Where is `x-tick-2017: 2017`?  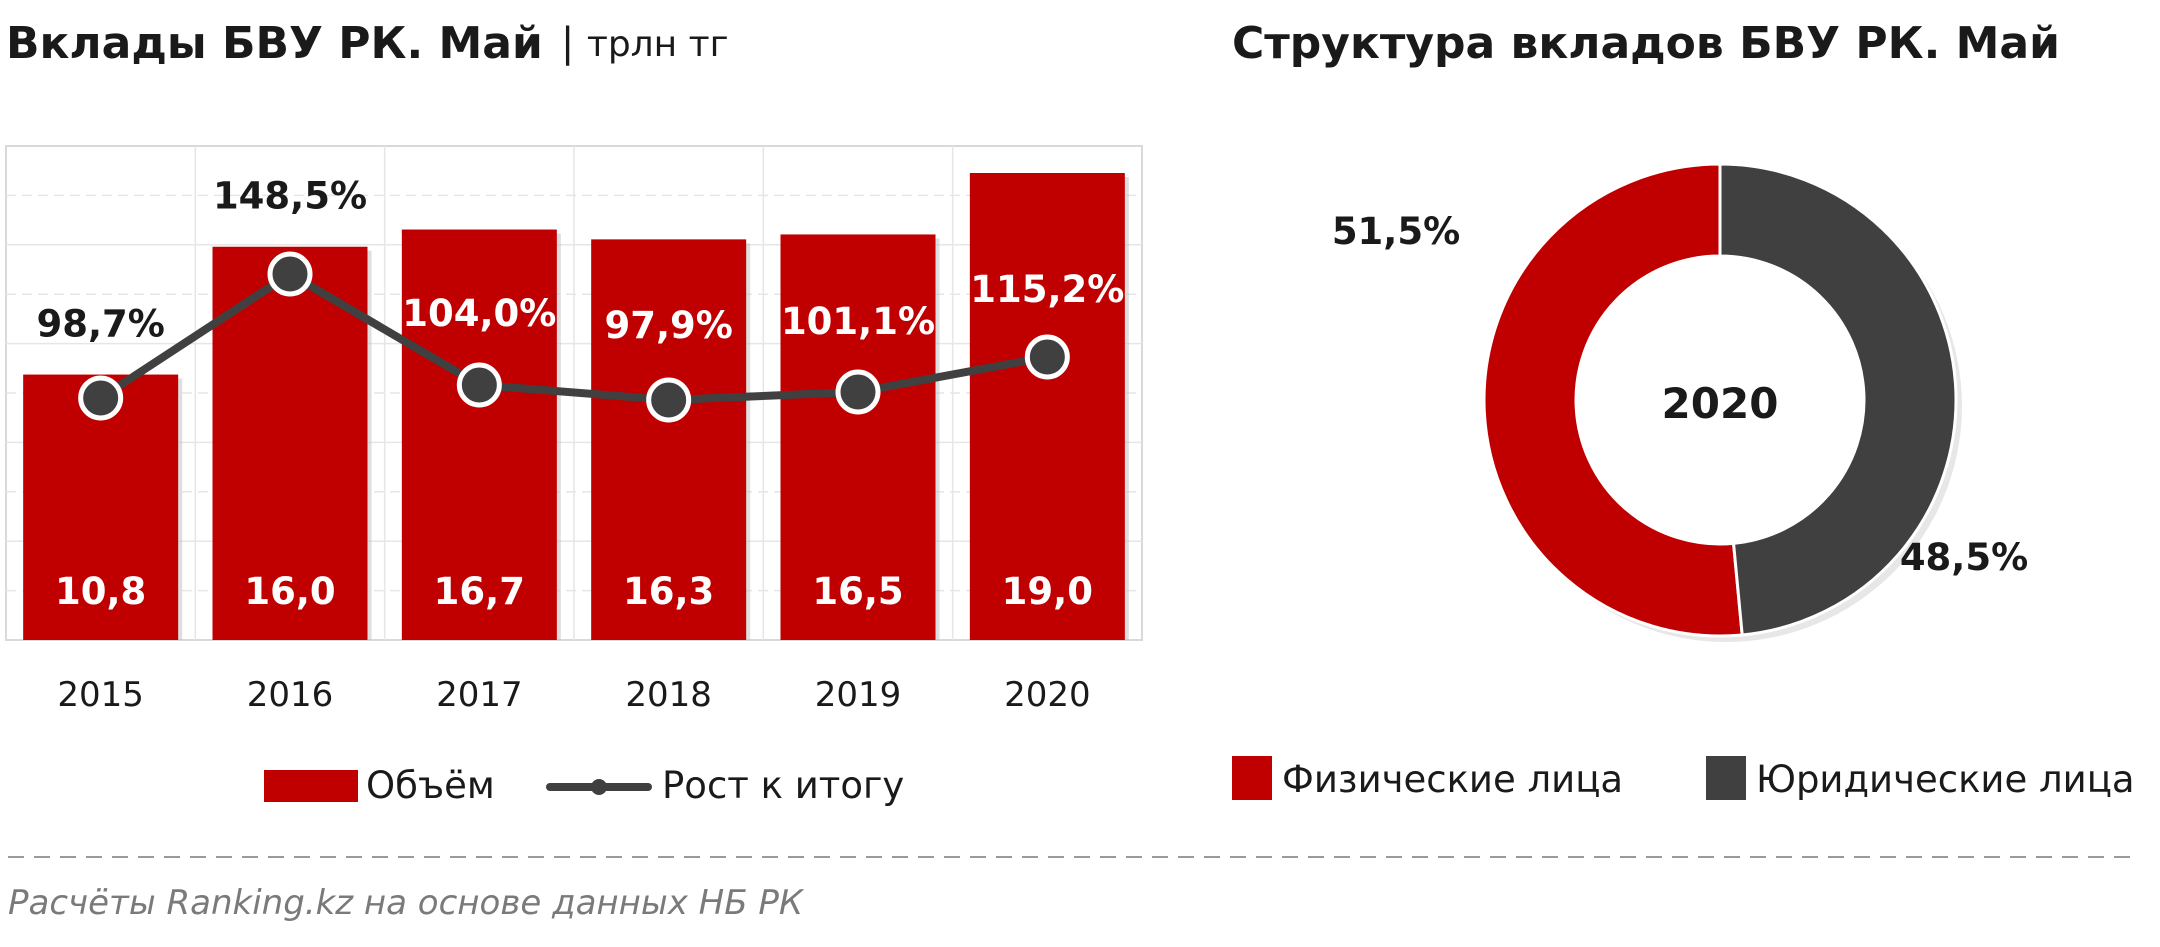
x-tick-2017: 2017 is located at coordinates (479, 695).